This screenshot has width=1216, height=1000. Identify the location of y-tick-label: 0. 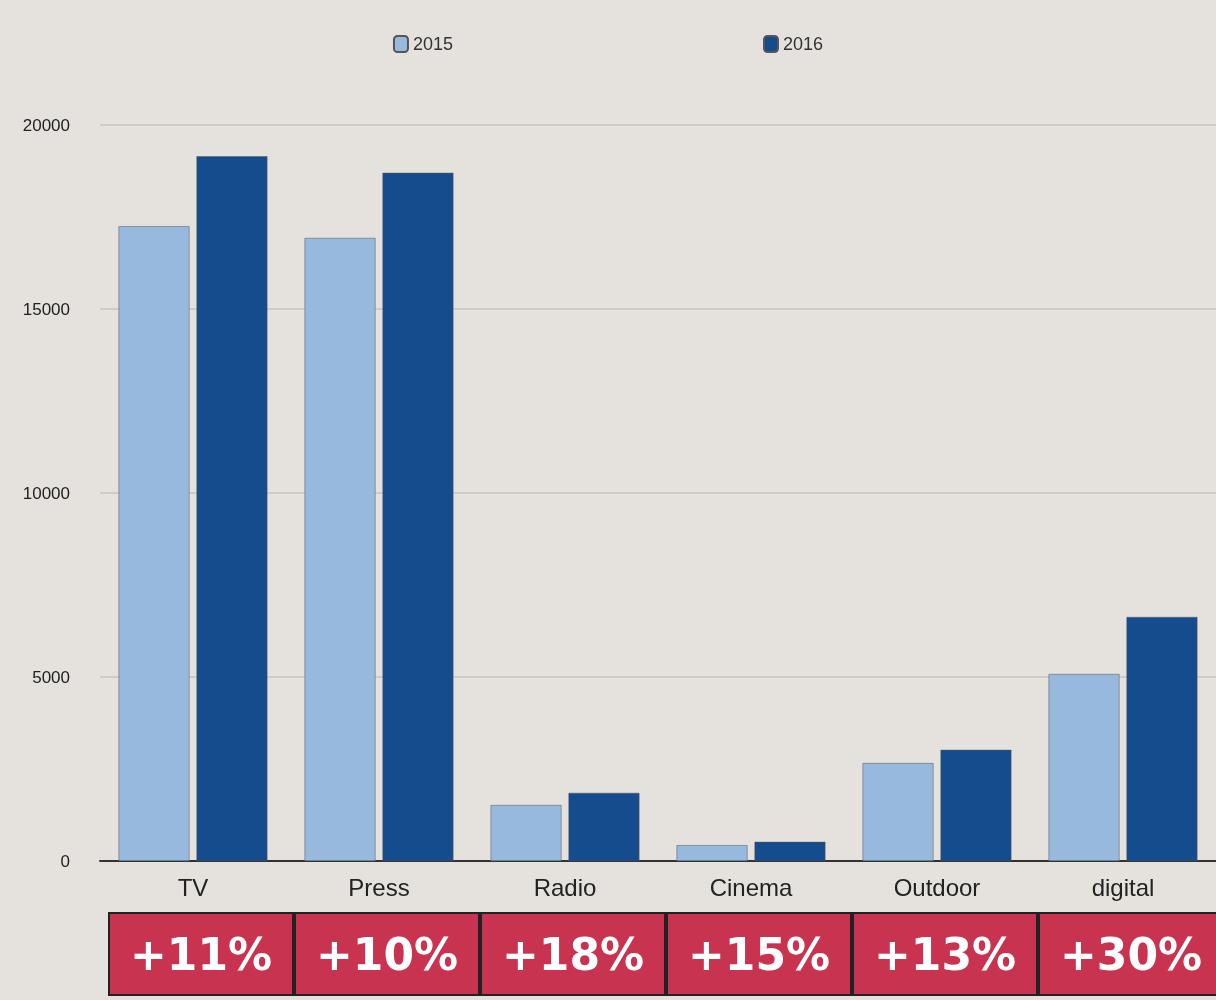
(65, 861).